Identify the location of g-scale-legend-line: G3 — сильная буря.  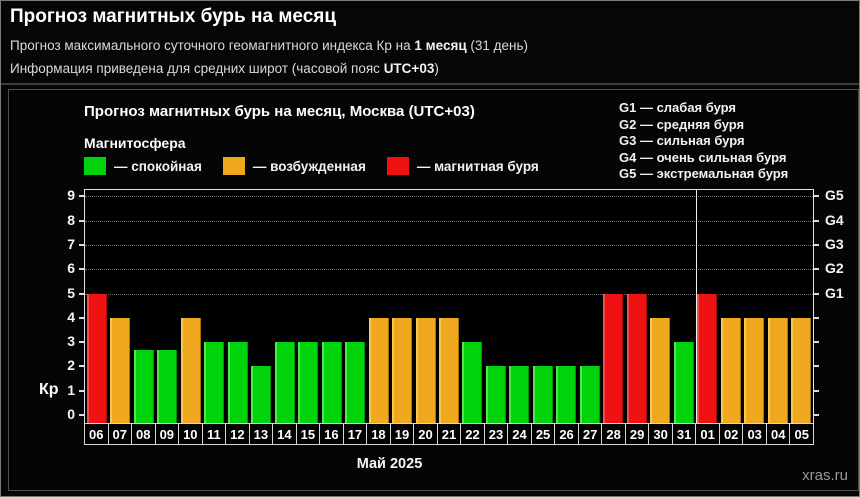
(682, 140).